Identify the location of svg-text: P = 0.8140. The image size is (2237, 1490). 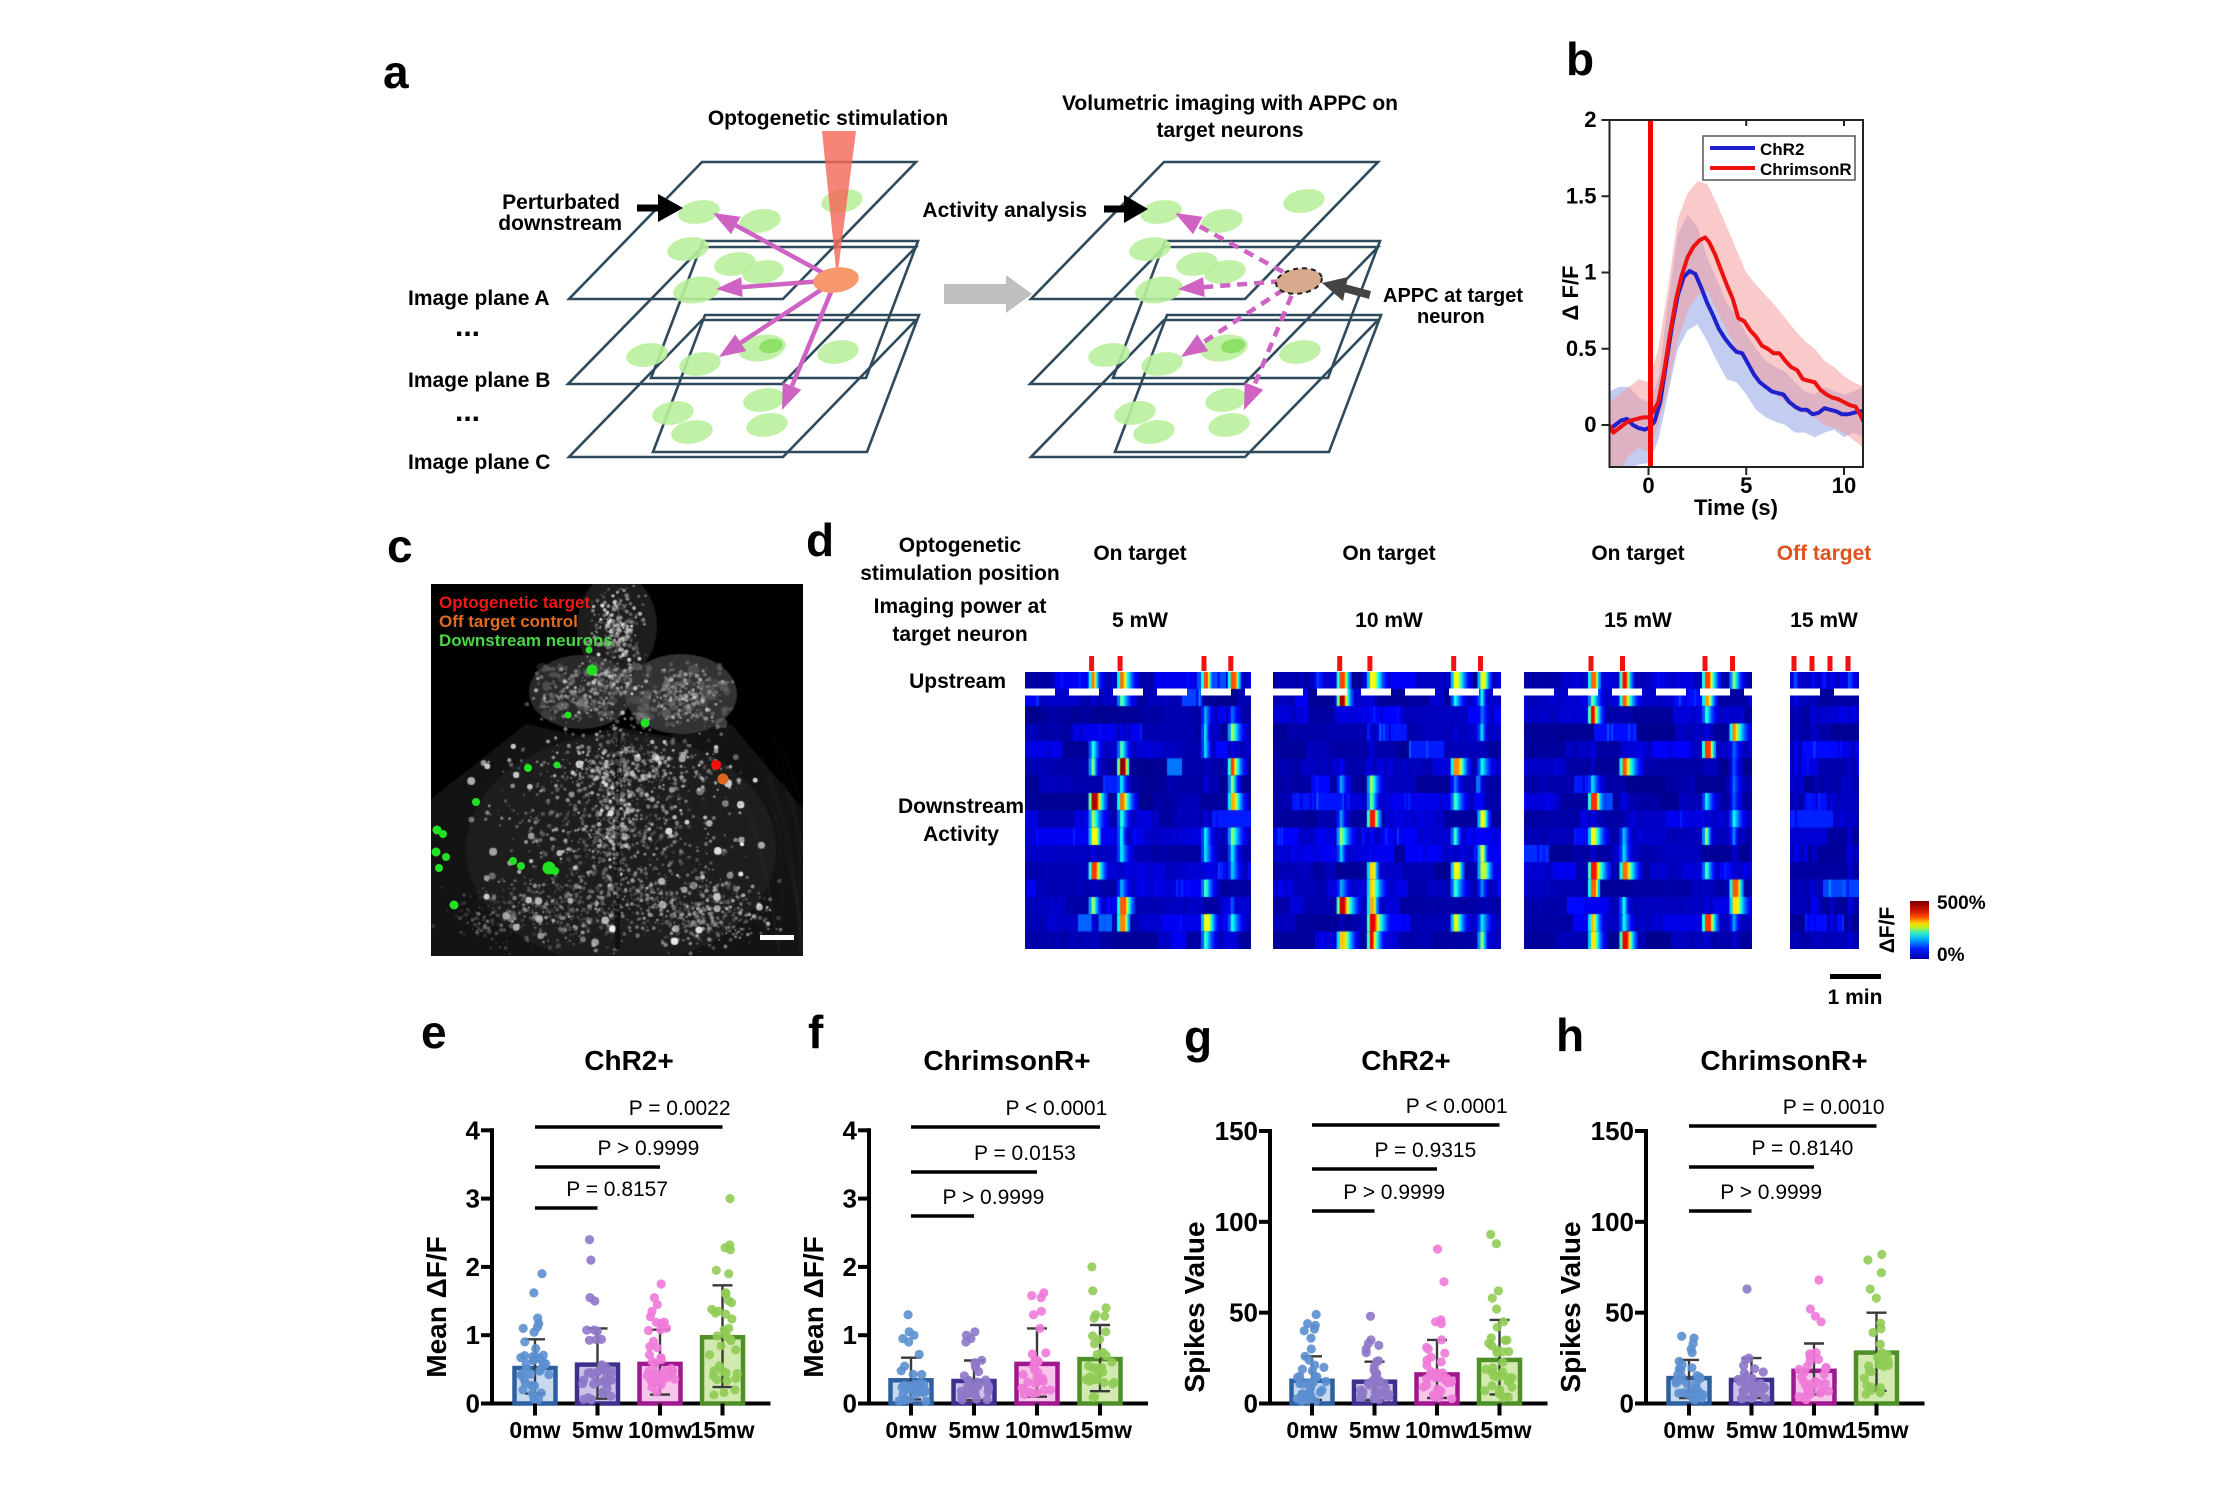
(1803, 1148).